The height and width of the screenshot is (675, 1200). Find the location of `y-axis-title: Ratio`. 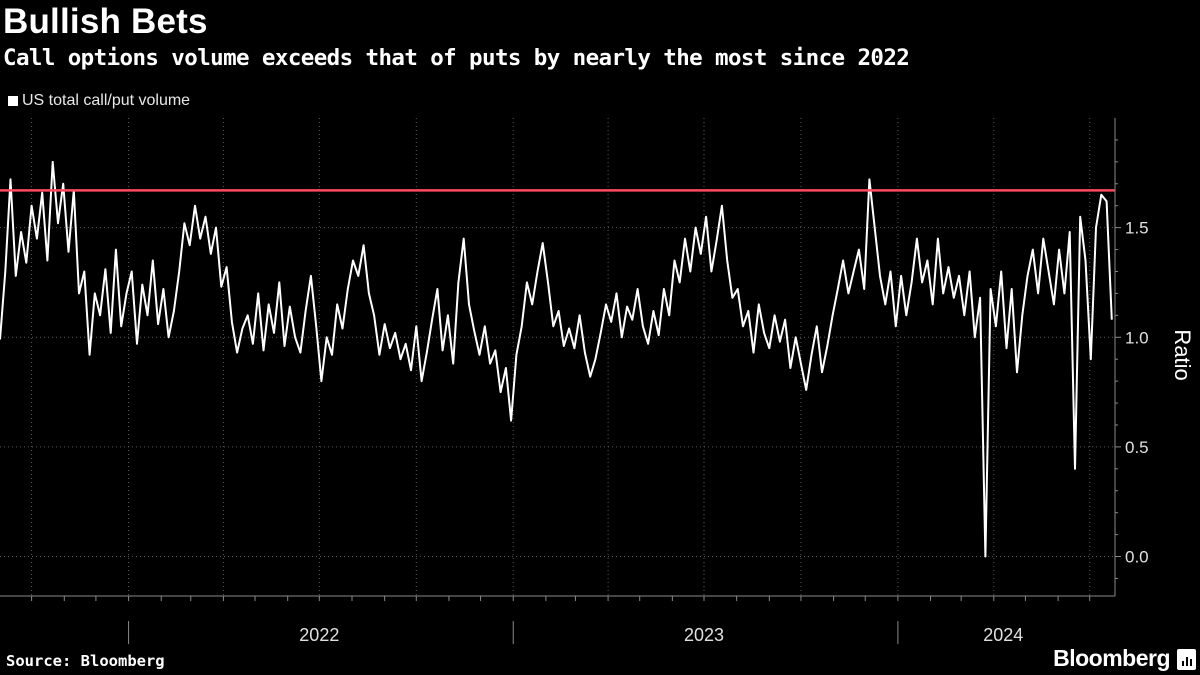

y-axis-title: Ratio is located at coordinates (1182, 354).